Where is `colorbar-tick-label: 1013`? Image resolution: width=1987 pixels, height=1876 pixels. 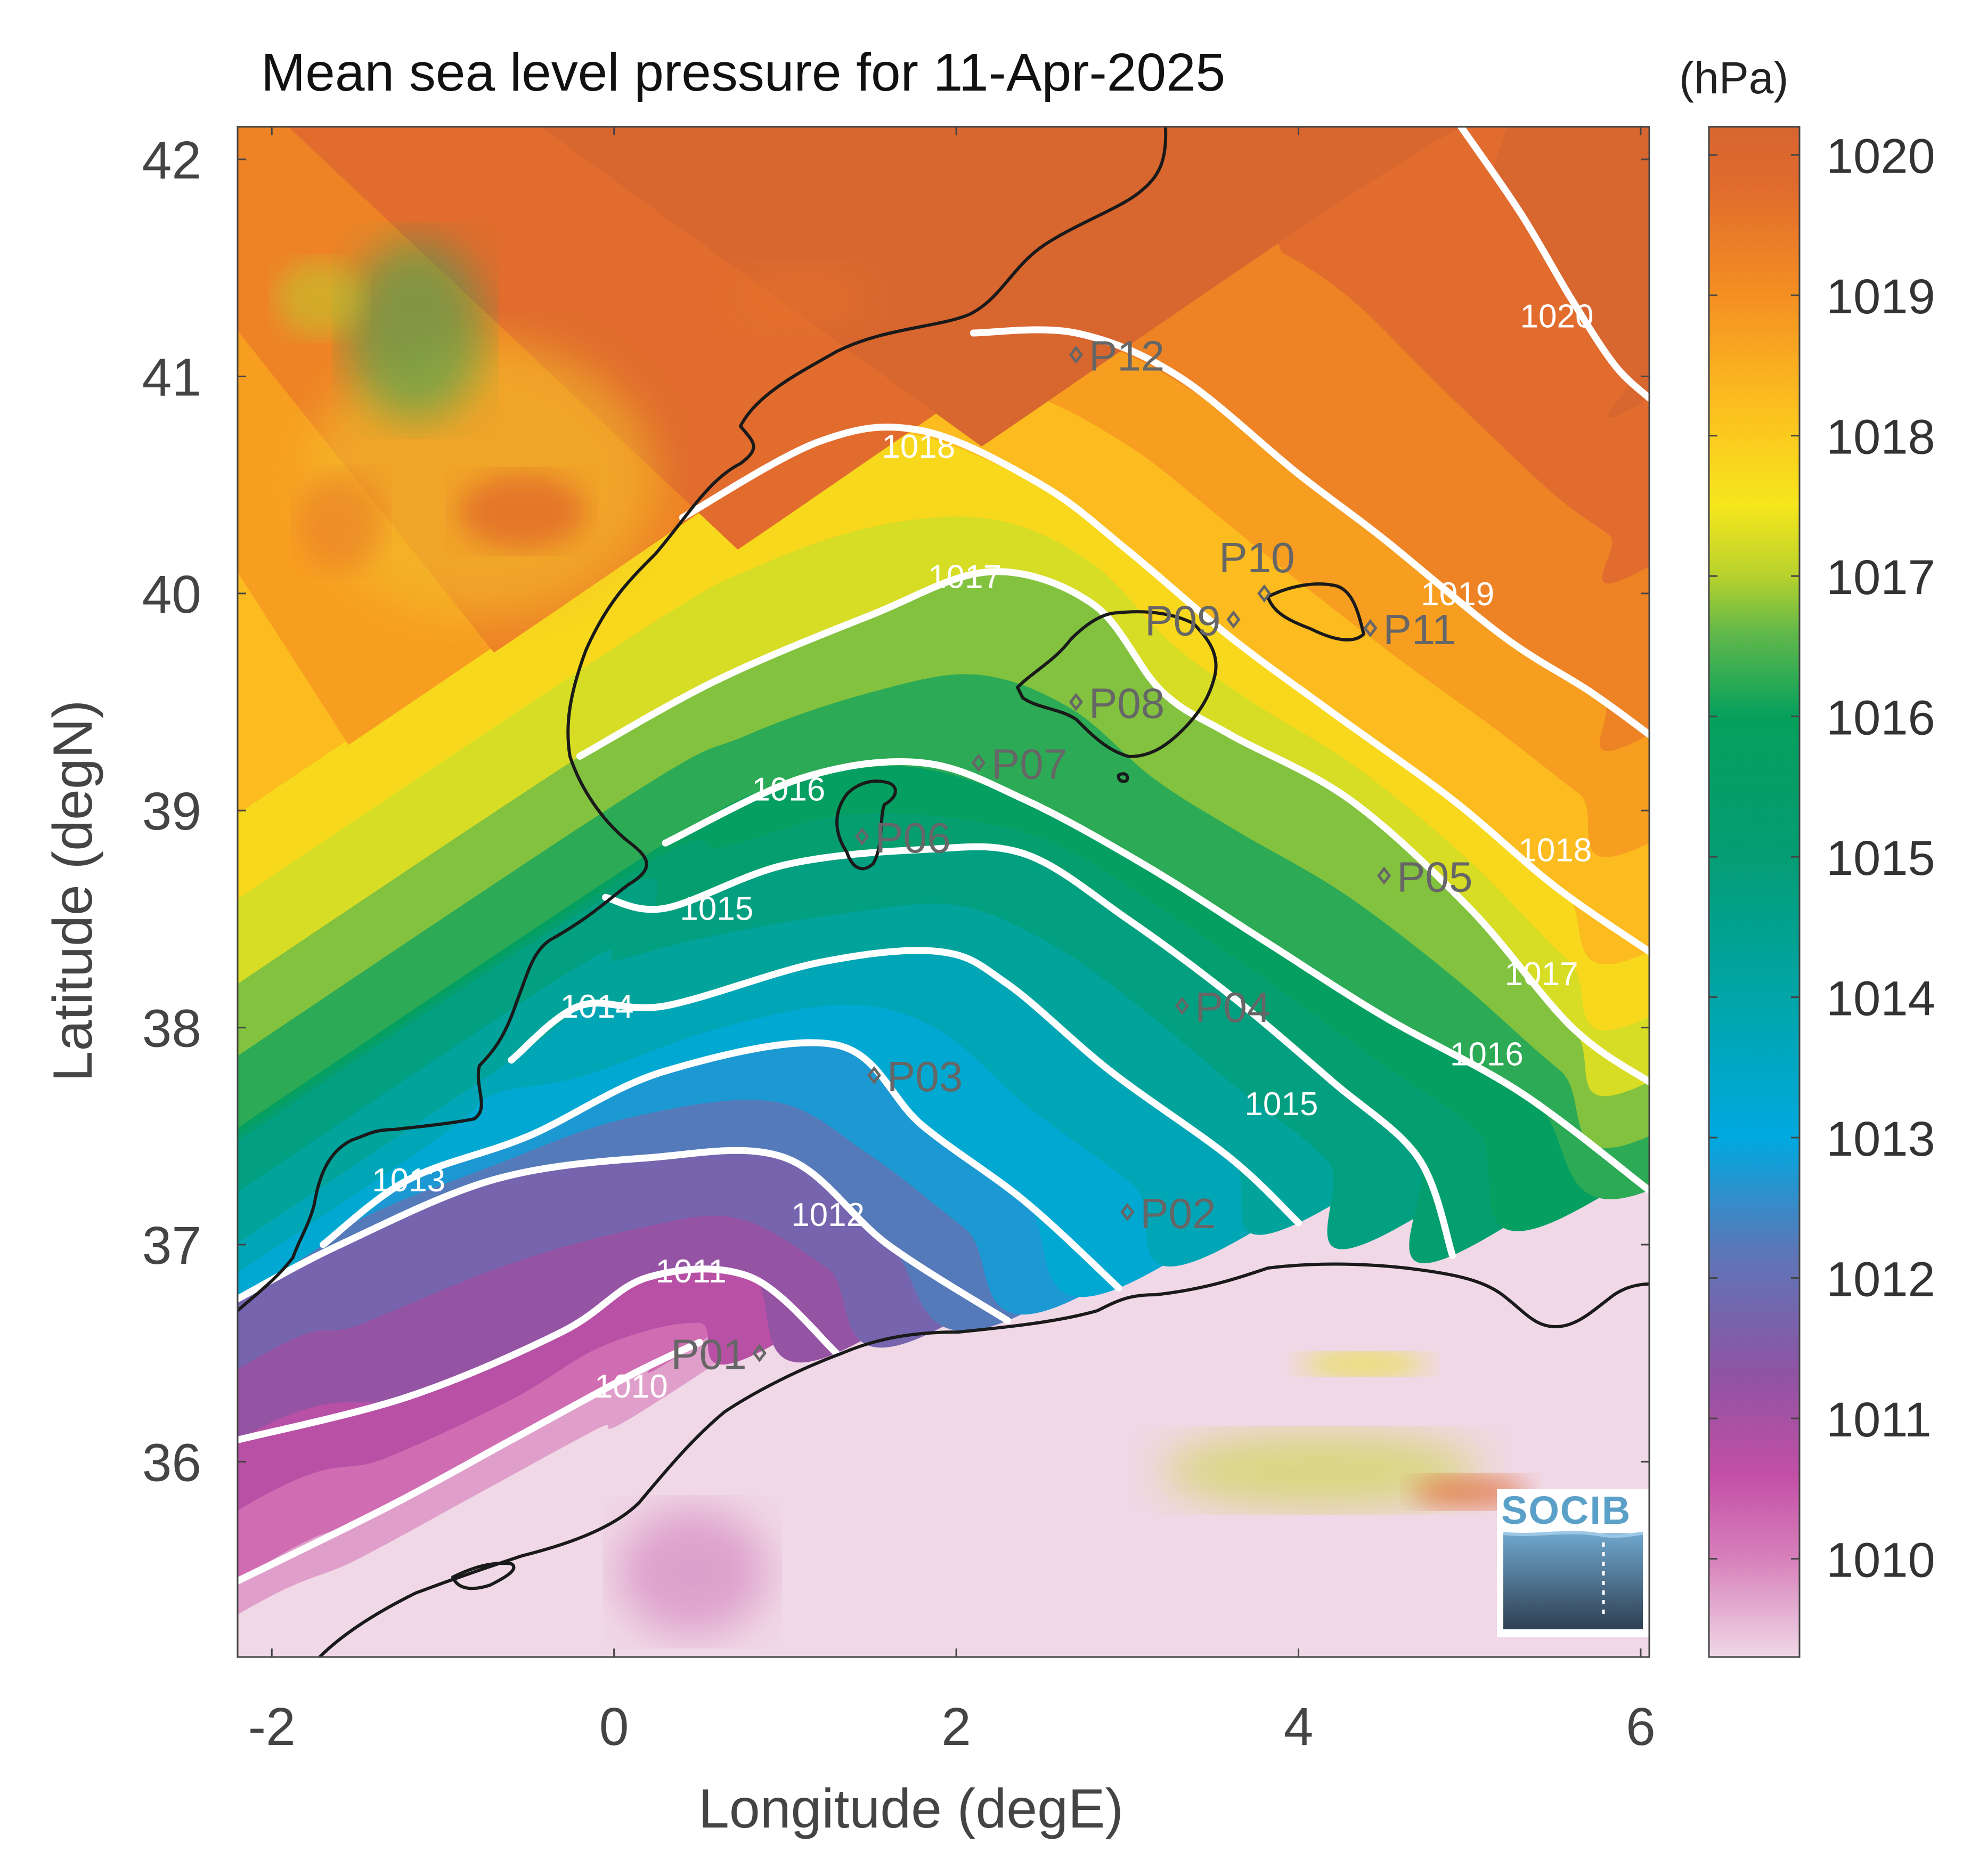 colorbar-tick-label: 1013 is located at coordinates (1880, 1139).